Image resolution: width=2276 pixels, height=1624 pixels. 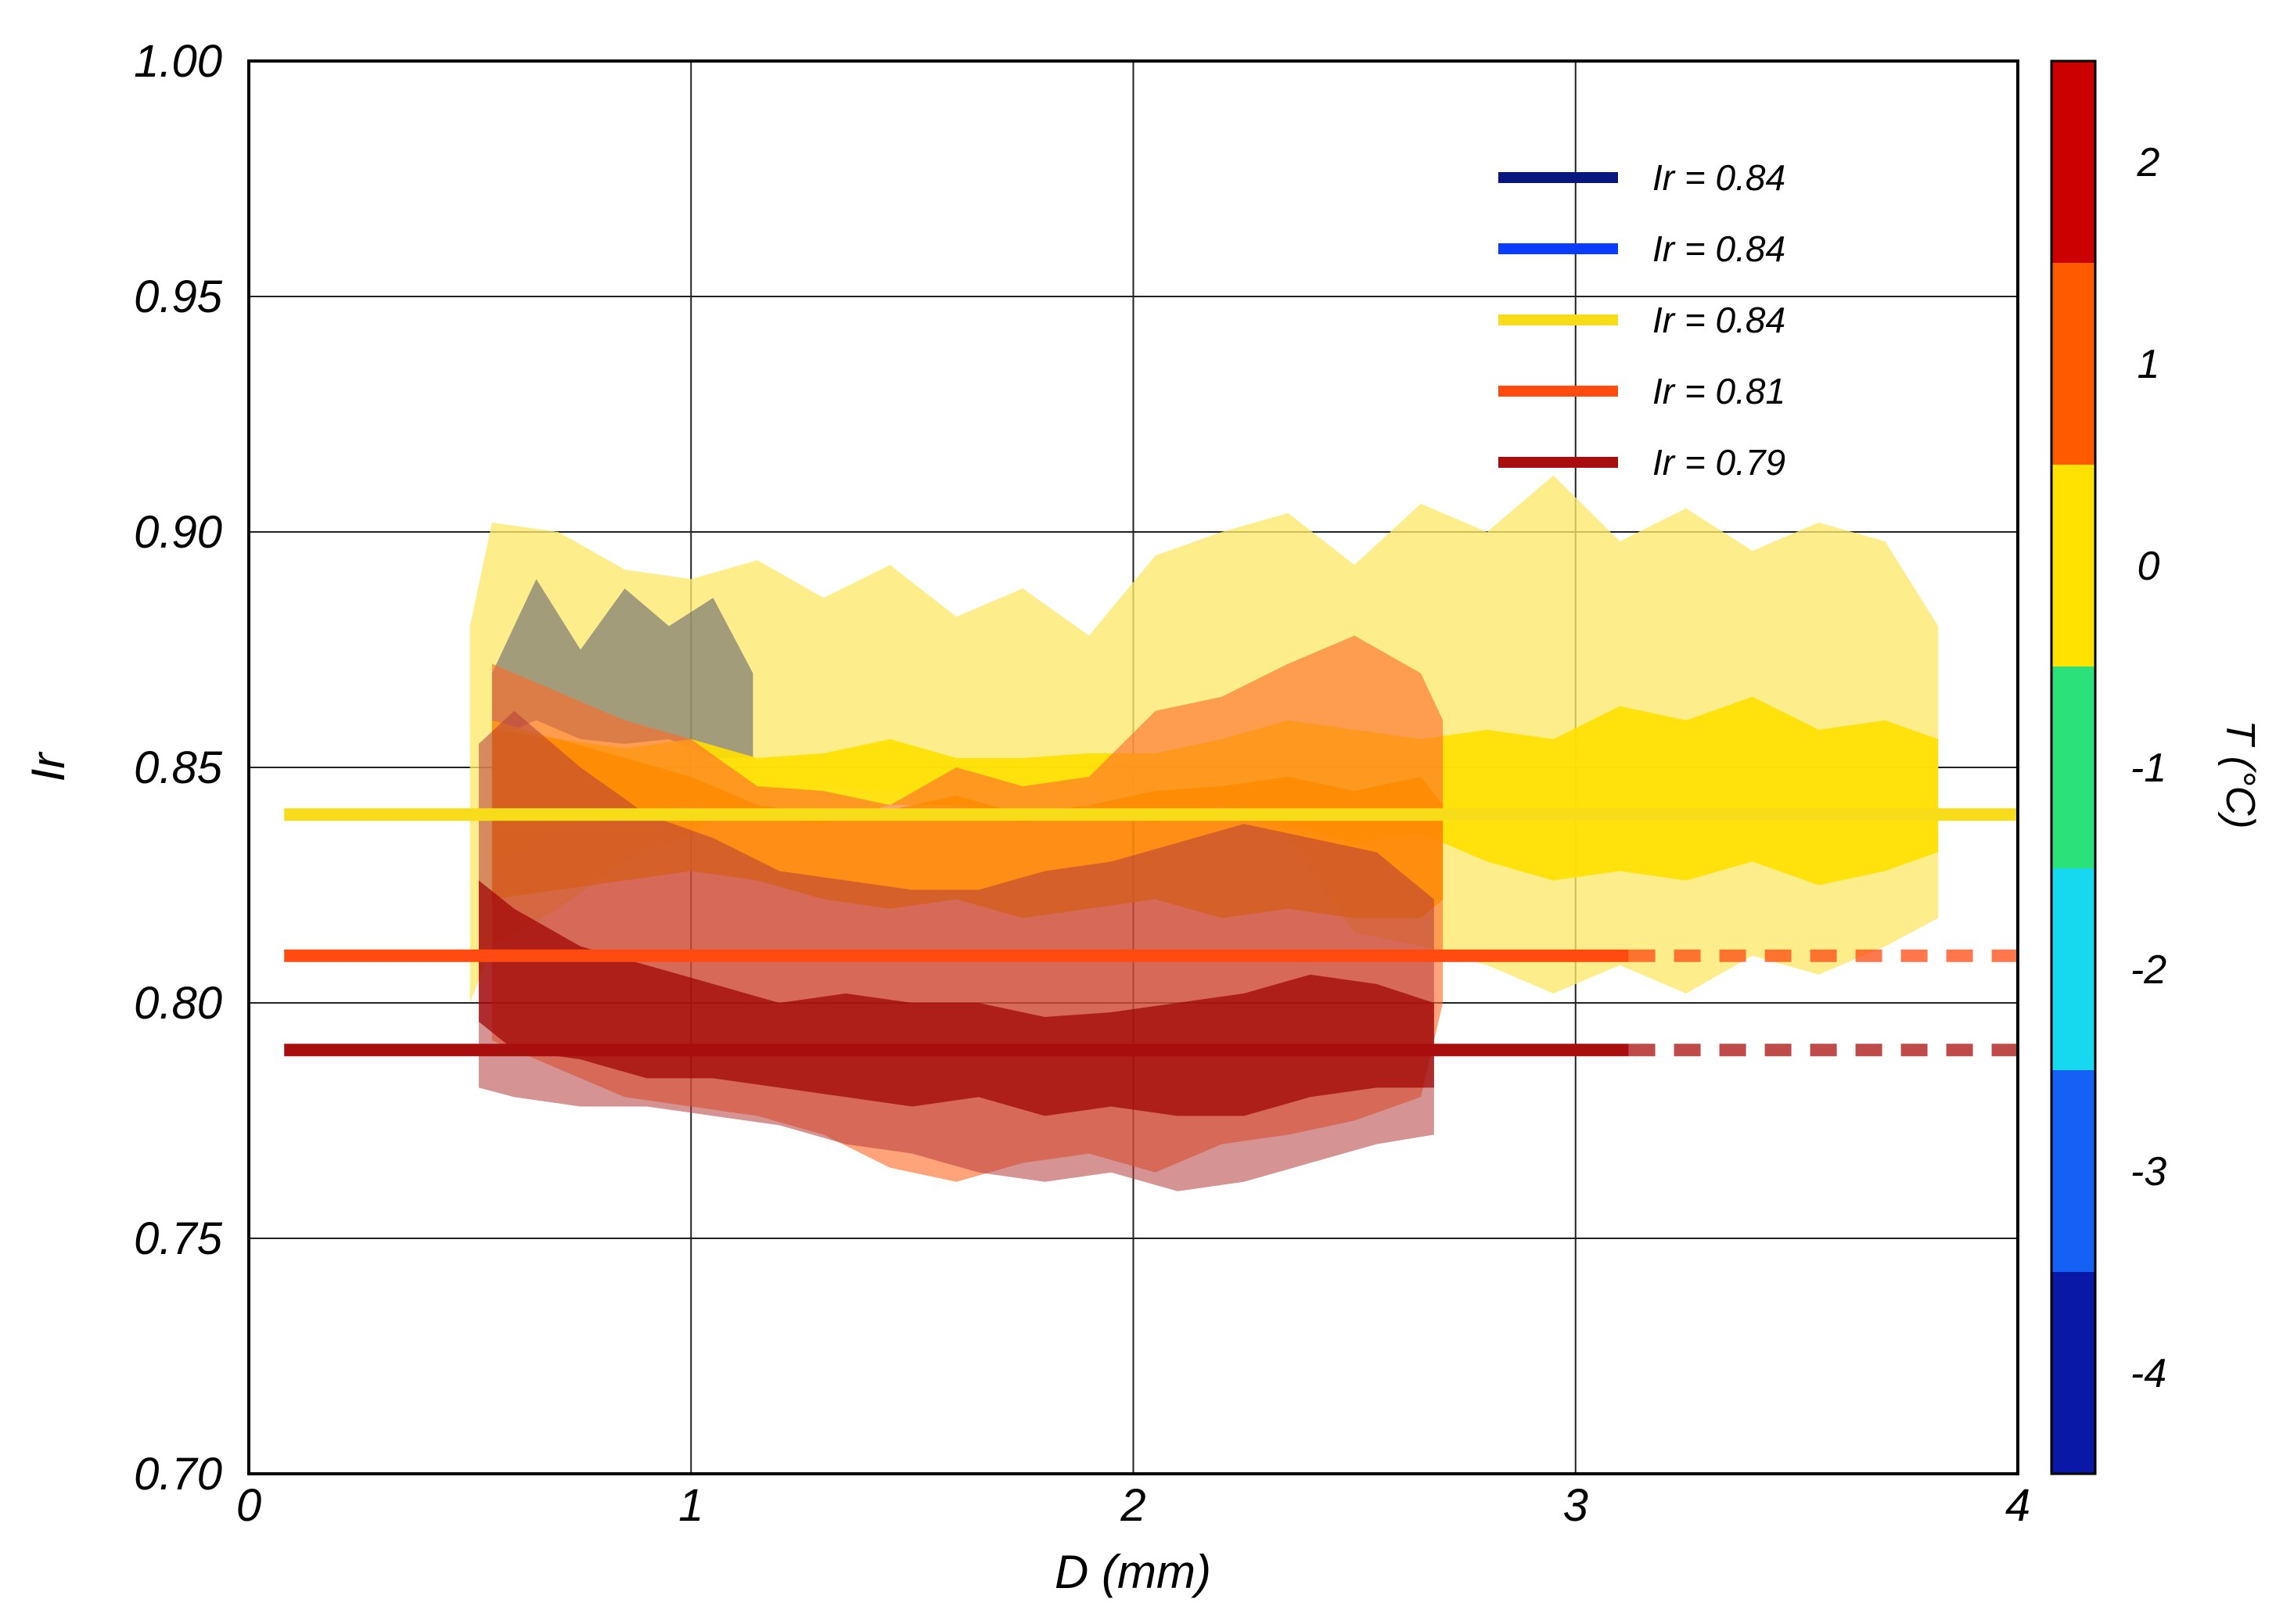 What do you see at coordinates (1718, 391) in the screenshot?
I see `legend-label: Ir = 0.81` at bounding box center [1718, 391].